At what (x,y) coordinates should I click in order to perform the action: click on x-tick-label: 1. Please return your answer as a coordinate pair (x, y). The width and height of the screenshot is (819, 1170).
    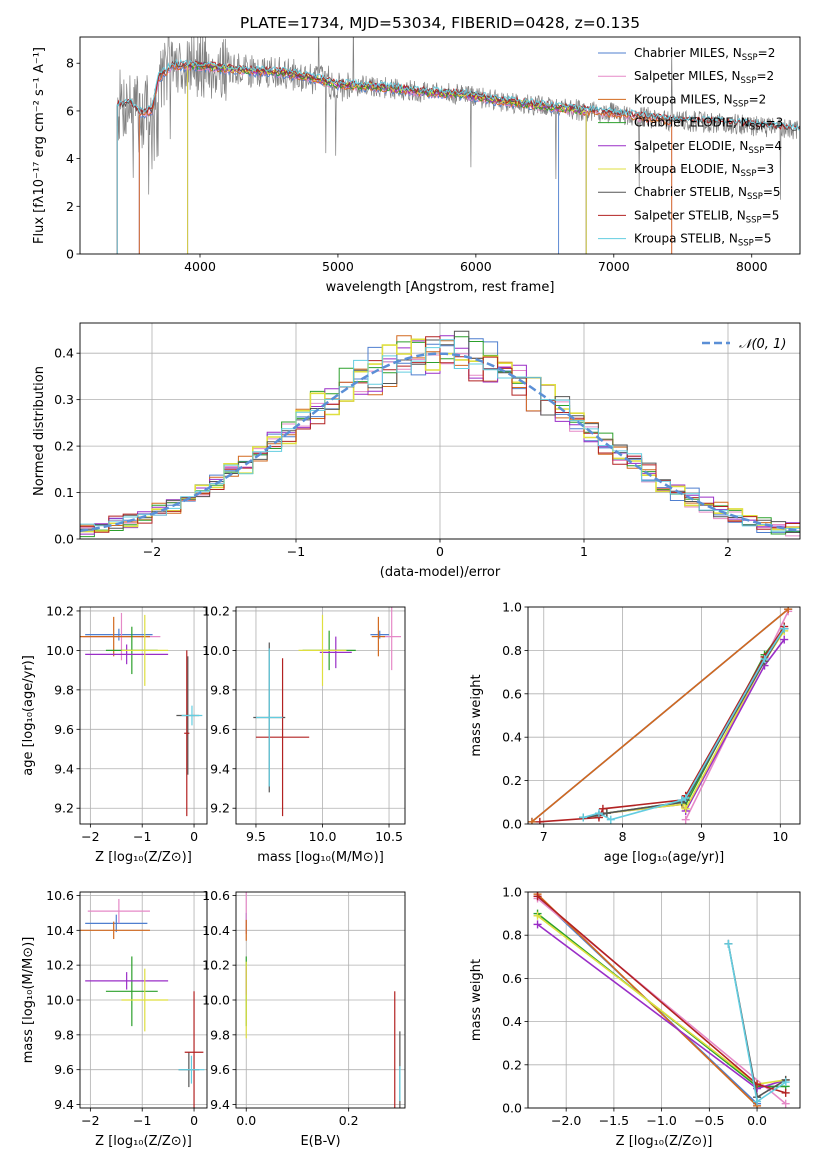
    Looking at the image, I should click on (584, 551).